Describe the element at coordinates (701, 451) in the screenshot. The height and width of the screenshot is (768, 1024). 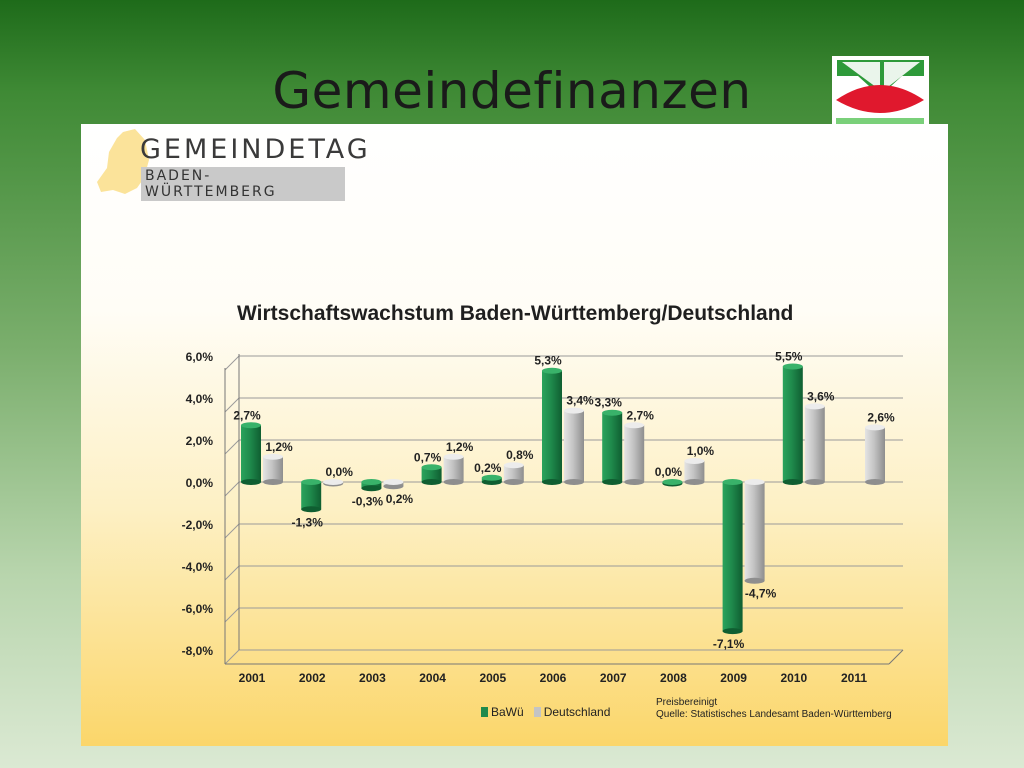
I see `data-label-deutschland: 1,0%` at that location.